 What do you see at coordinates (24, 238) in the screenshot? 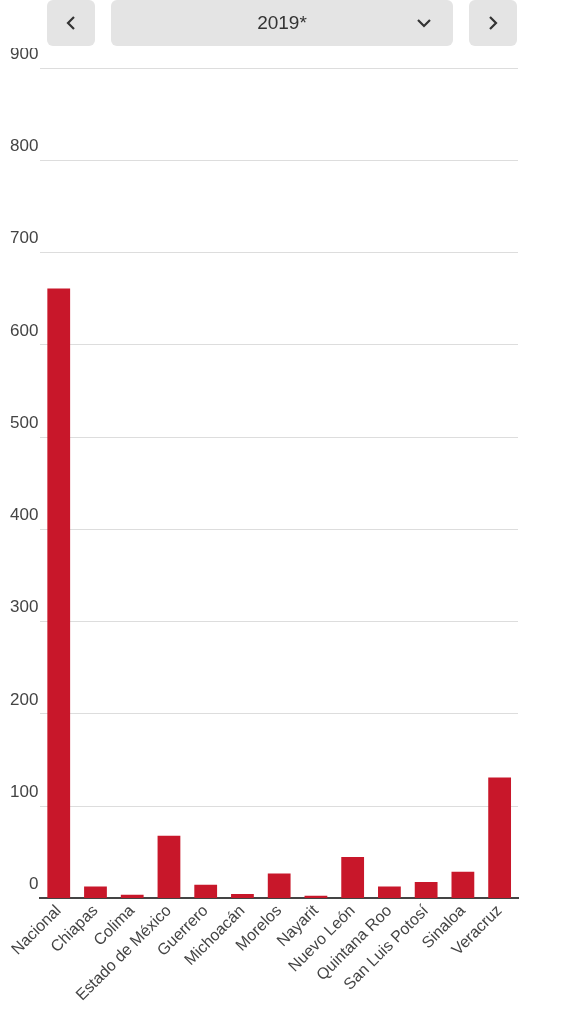
I see `y-tick-label: 700` at bounding box center [24, 238].